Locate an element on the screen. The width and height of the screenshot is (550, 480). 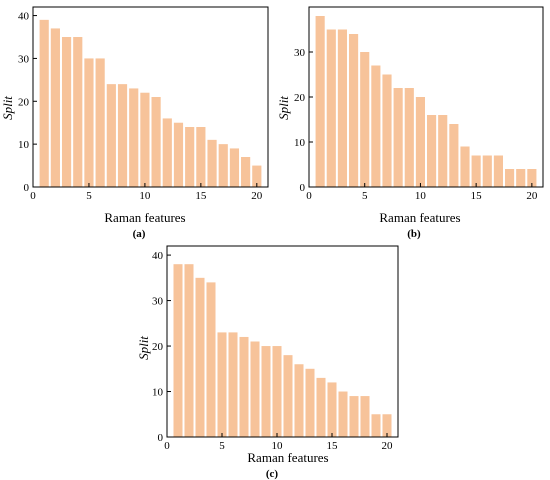
panel-label: (a) is located at coordinates (139, 234).